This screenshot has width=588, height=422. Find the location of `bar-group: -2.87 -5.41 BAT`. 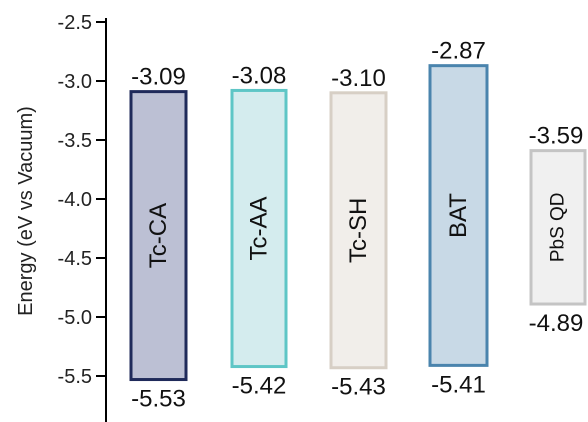

bar-group: -2.87 -5.41 BAT is located at coordinates (458, 218).